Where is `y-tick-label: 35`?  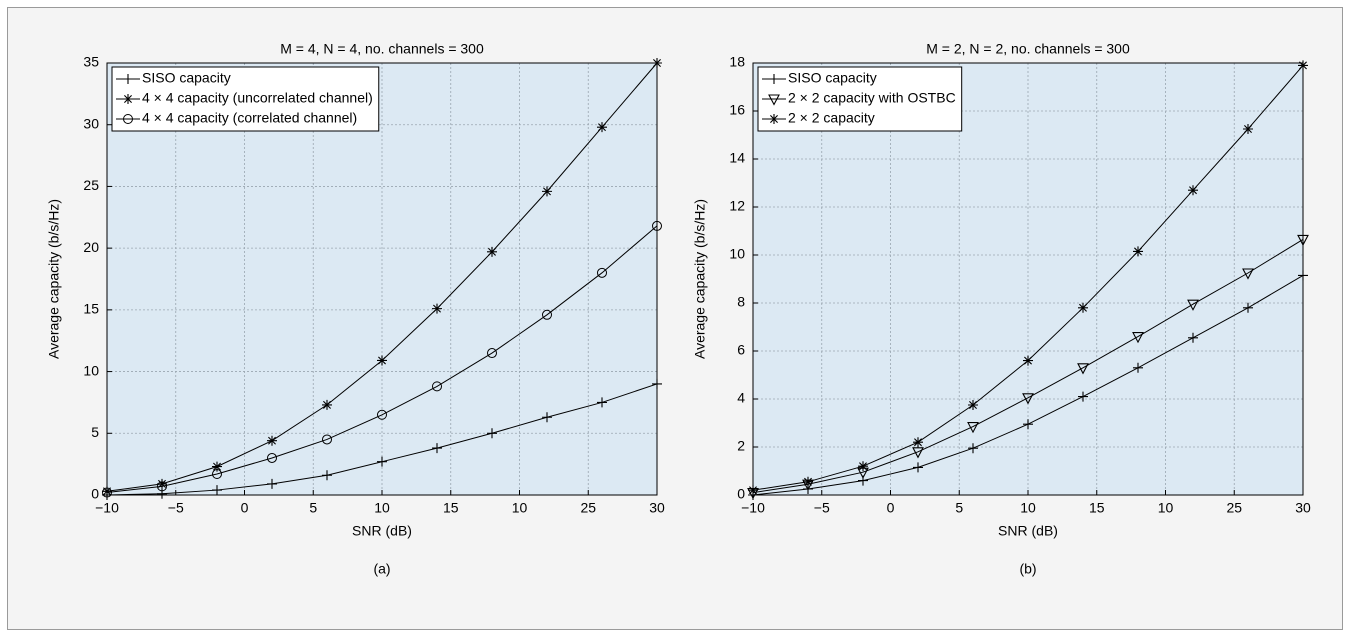 y-tick-label: 35 is located at coordinates (91, 62).